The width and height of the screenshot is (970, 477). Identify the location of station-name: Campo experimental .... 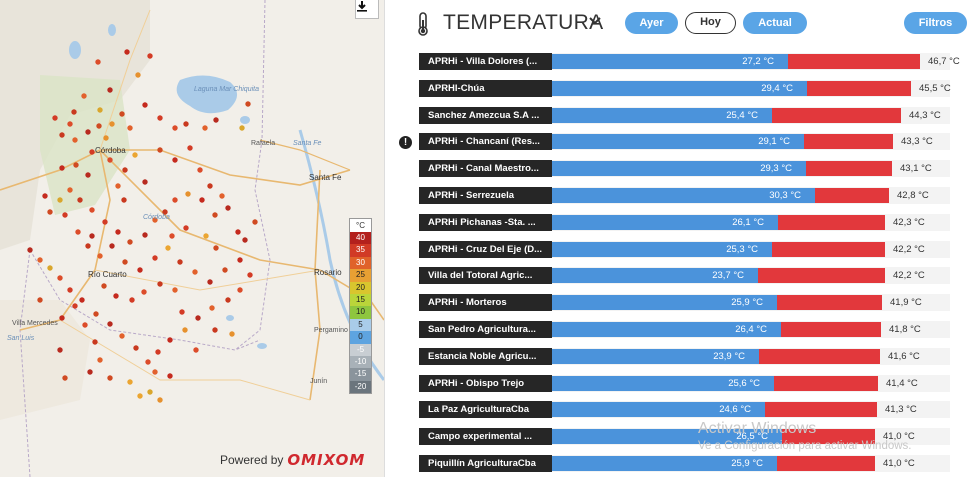
(485, 437).